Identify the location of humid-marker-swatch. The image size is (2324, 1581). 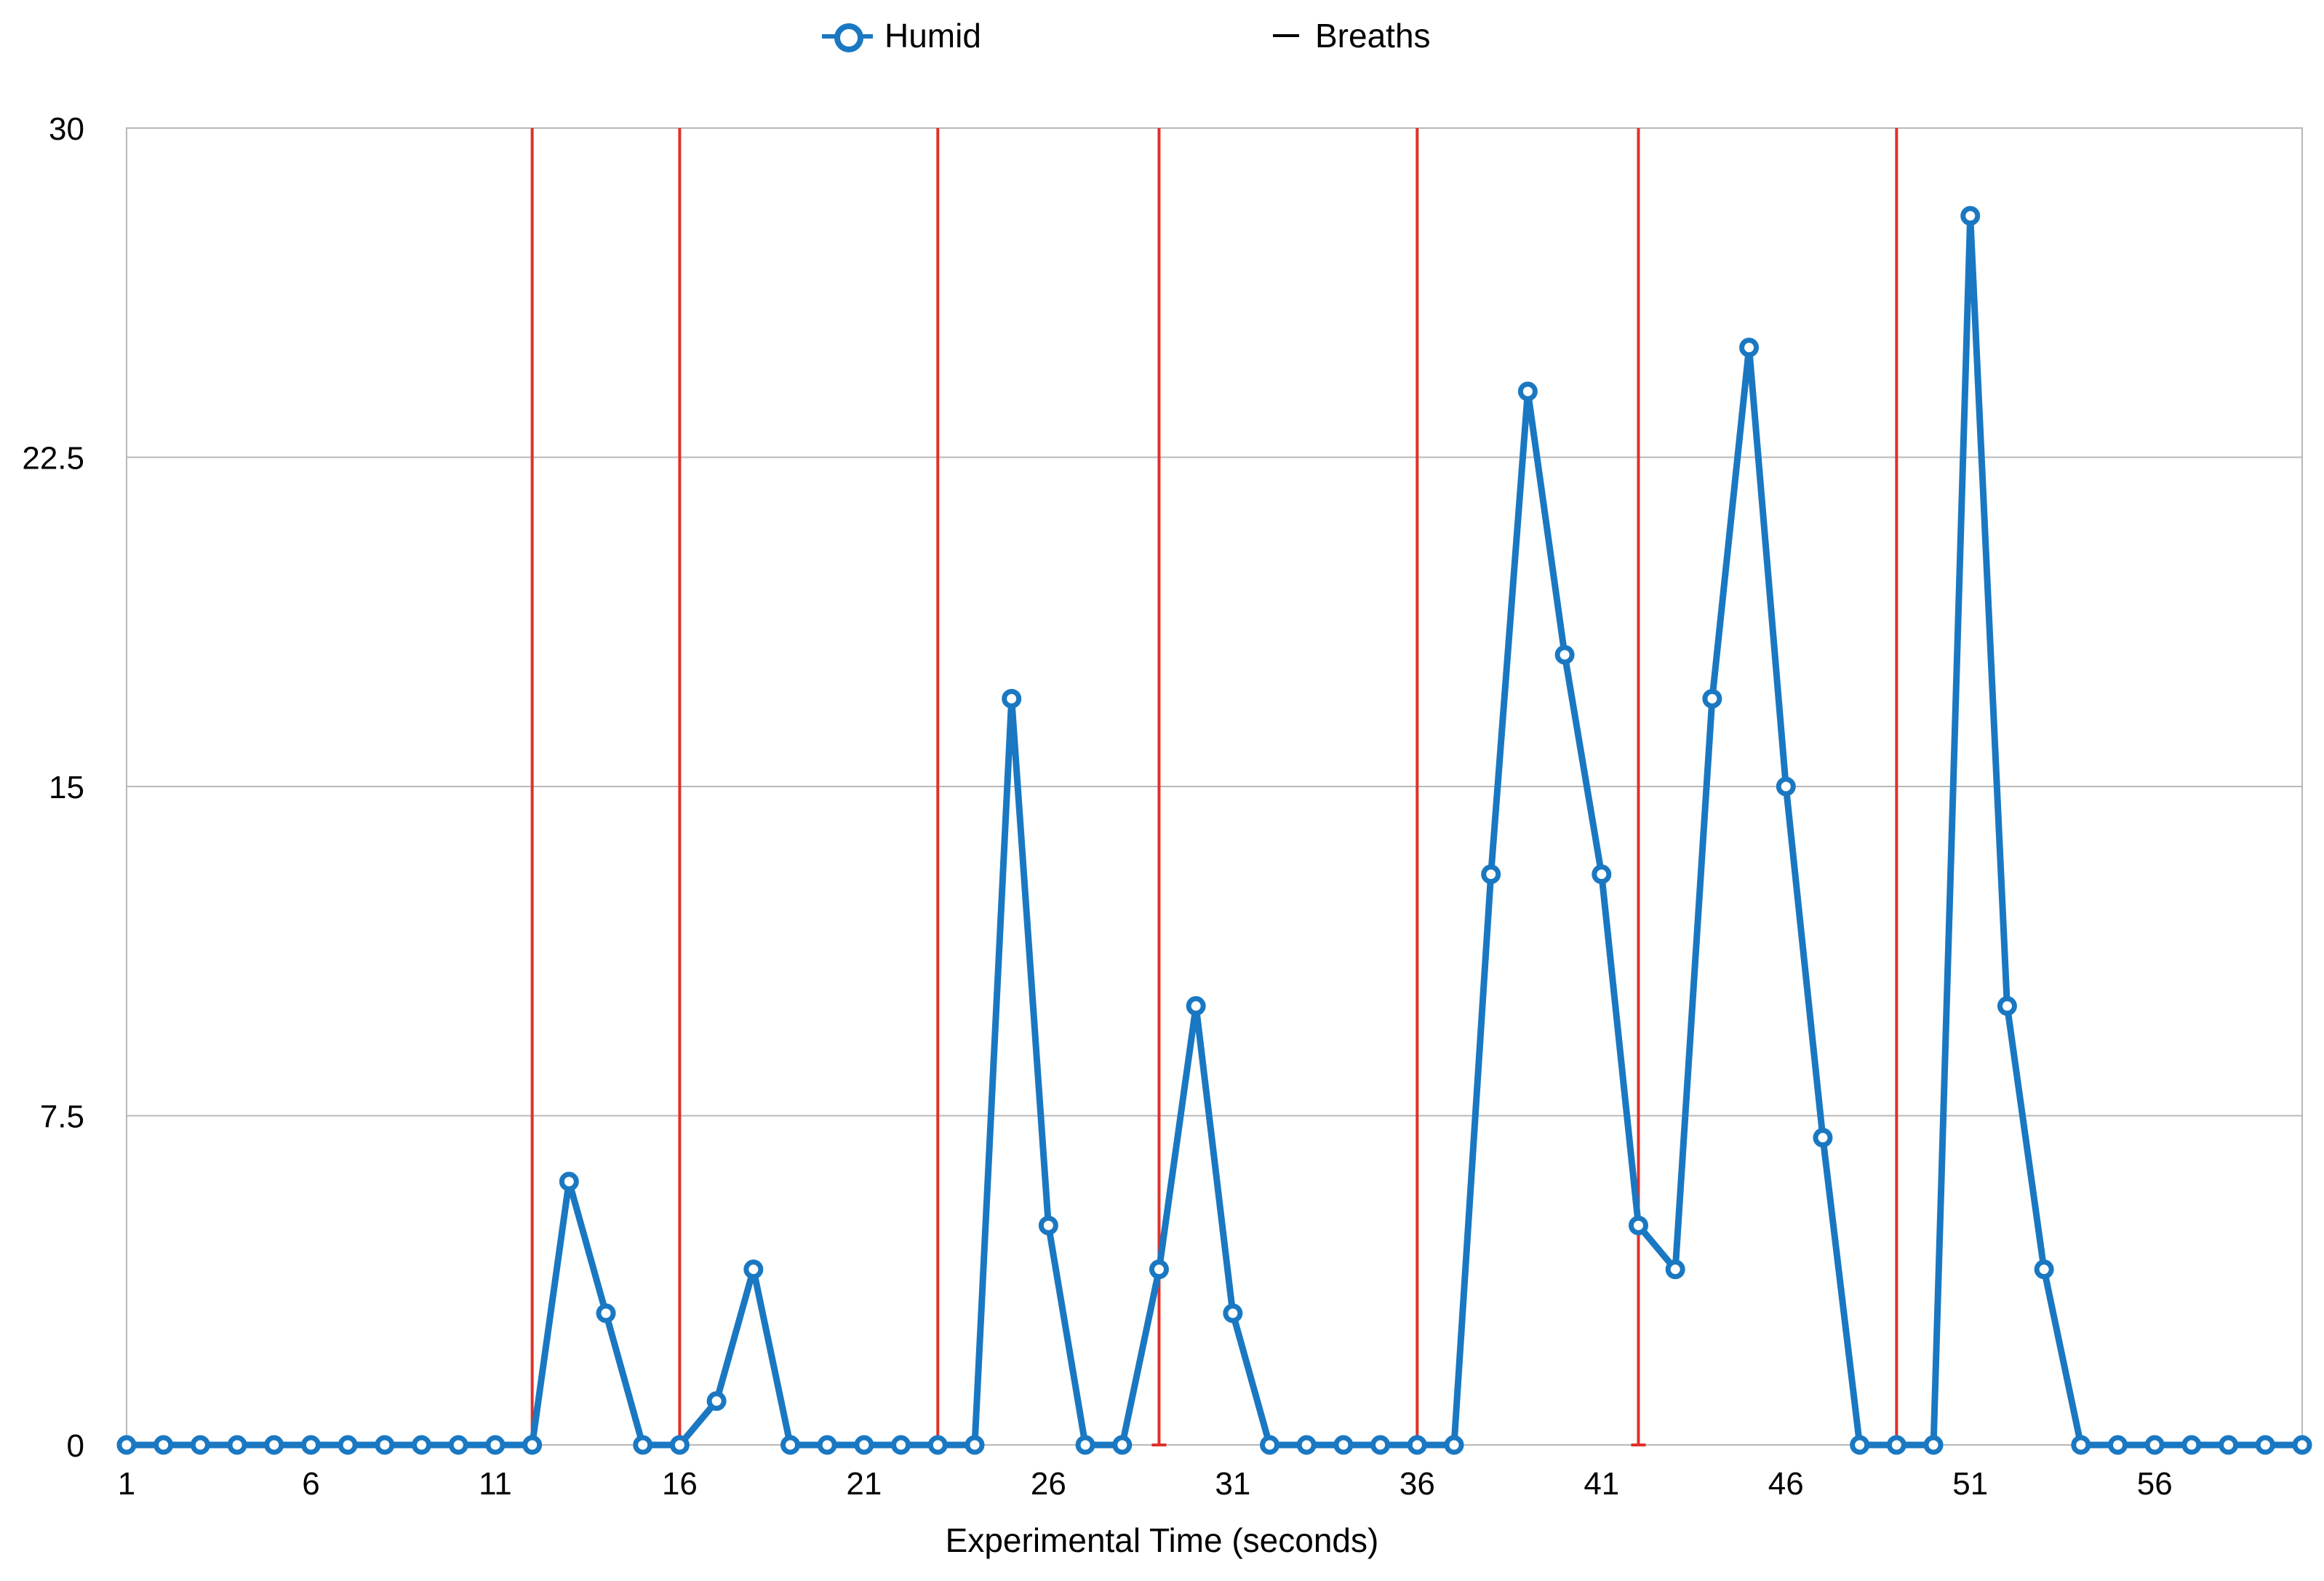
(847, 37).